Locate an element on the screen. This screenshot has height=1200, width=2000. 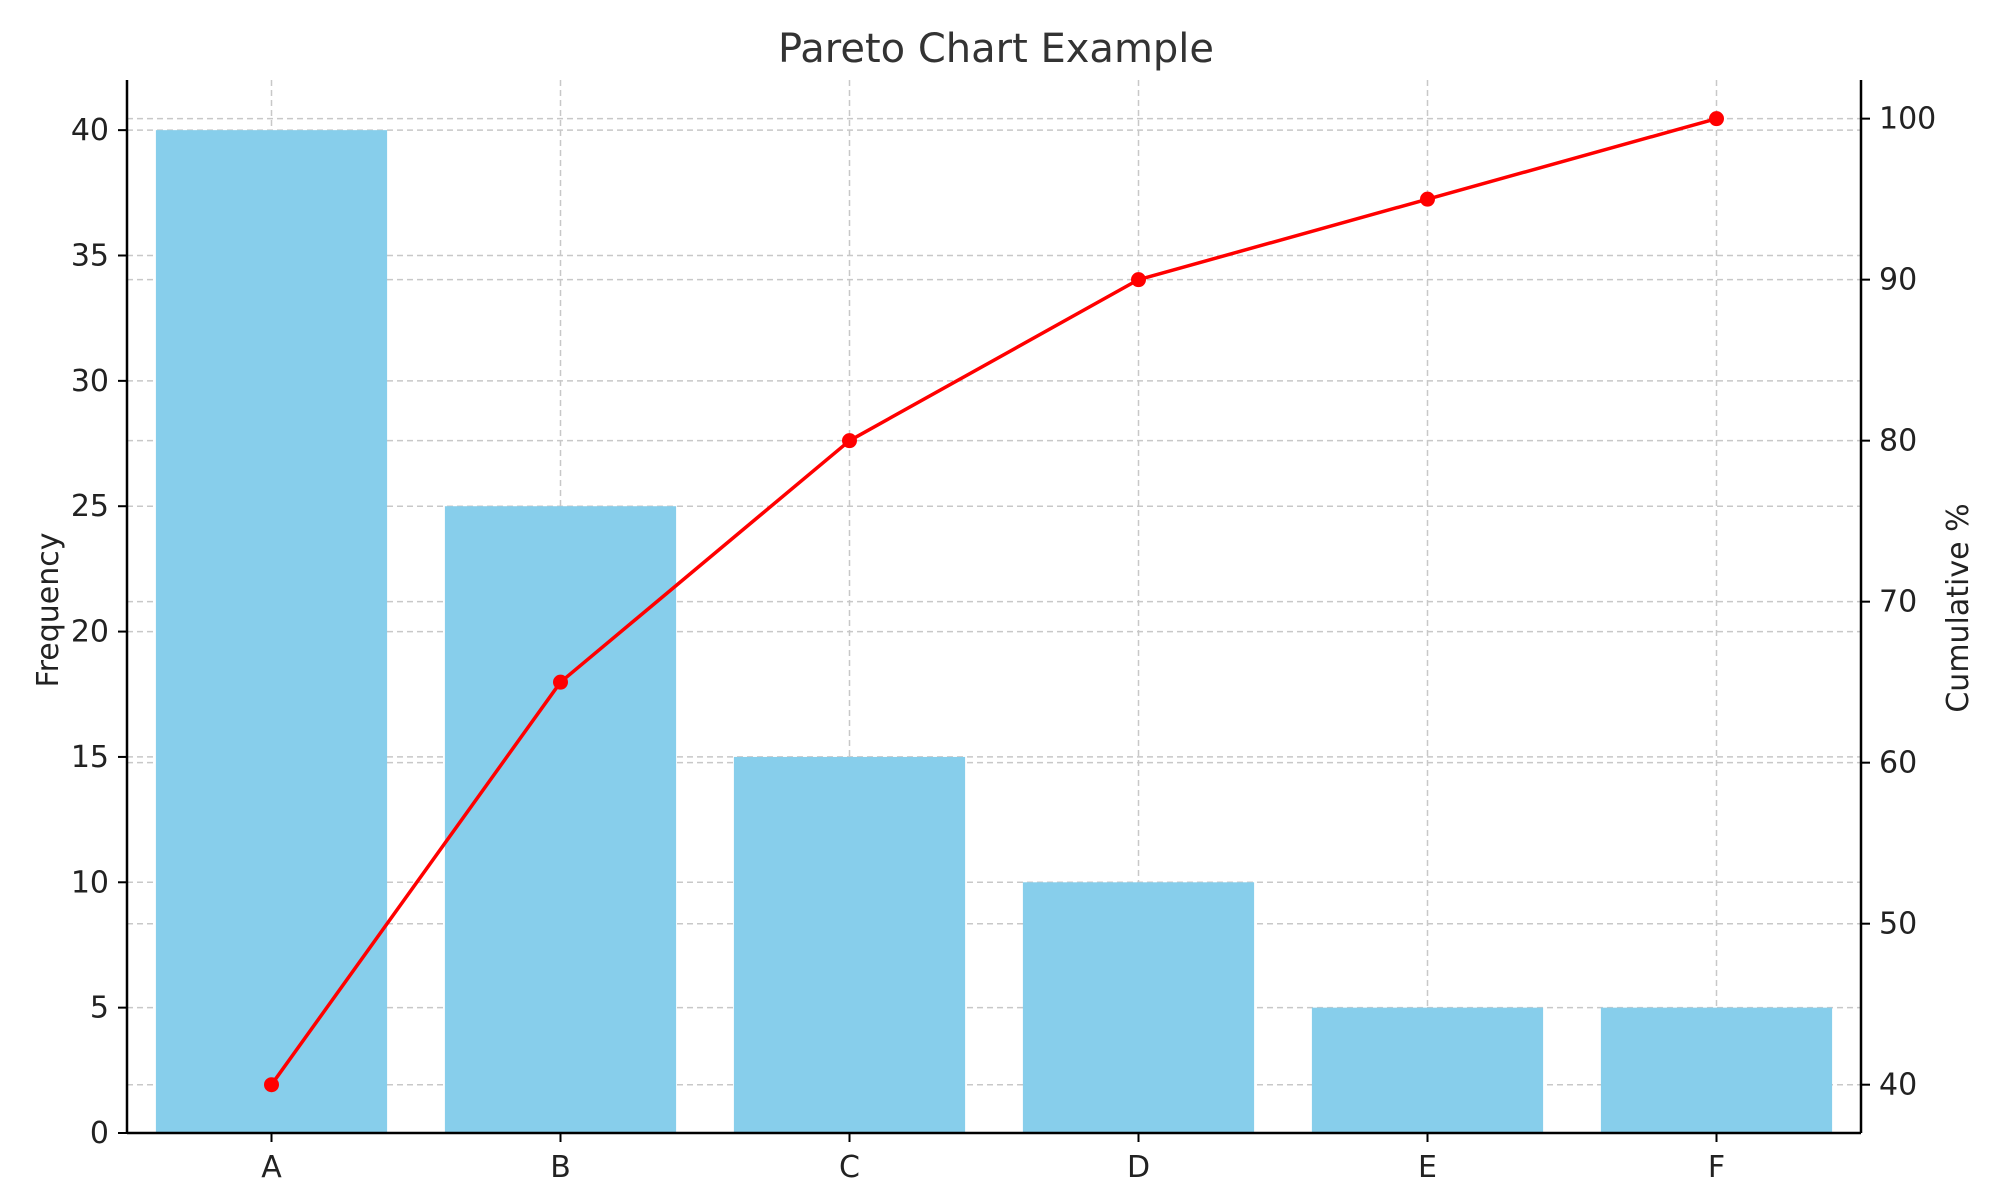
y2-tick-label: 40 is located at coordinates (1898, 1085).